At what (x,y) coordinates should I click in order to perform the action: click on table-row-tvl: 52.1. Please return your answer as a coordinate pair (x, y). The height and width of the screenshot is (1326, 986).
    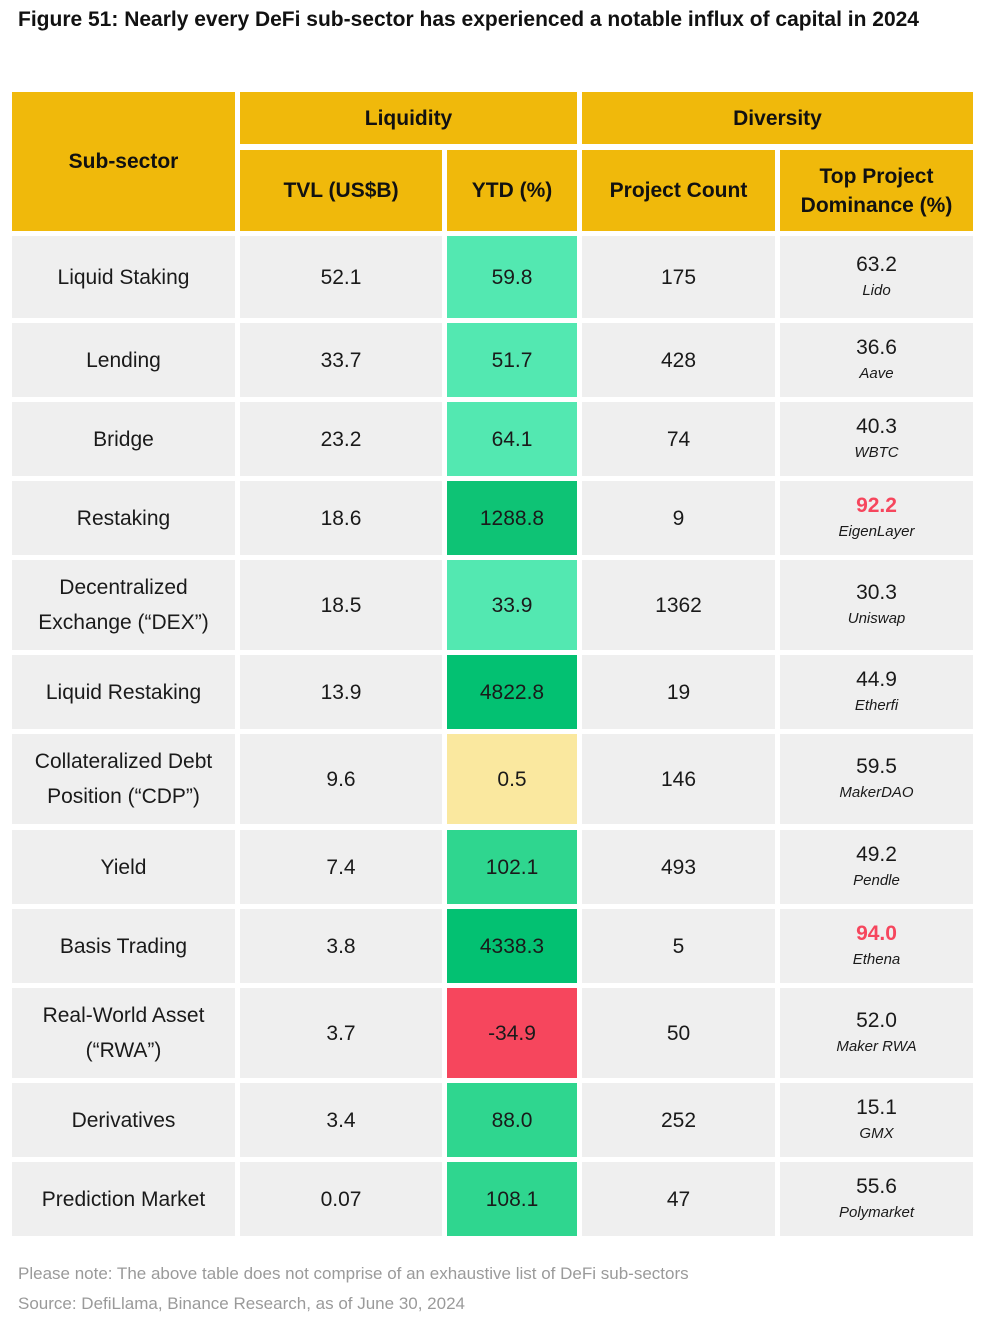
    Looking at the image, I should click on (341, 277).